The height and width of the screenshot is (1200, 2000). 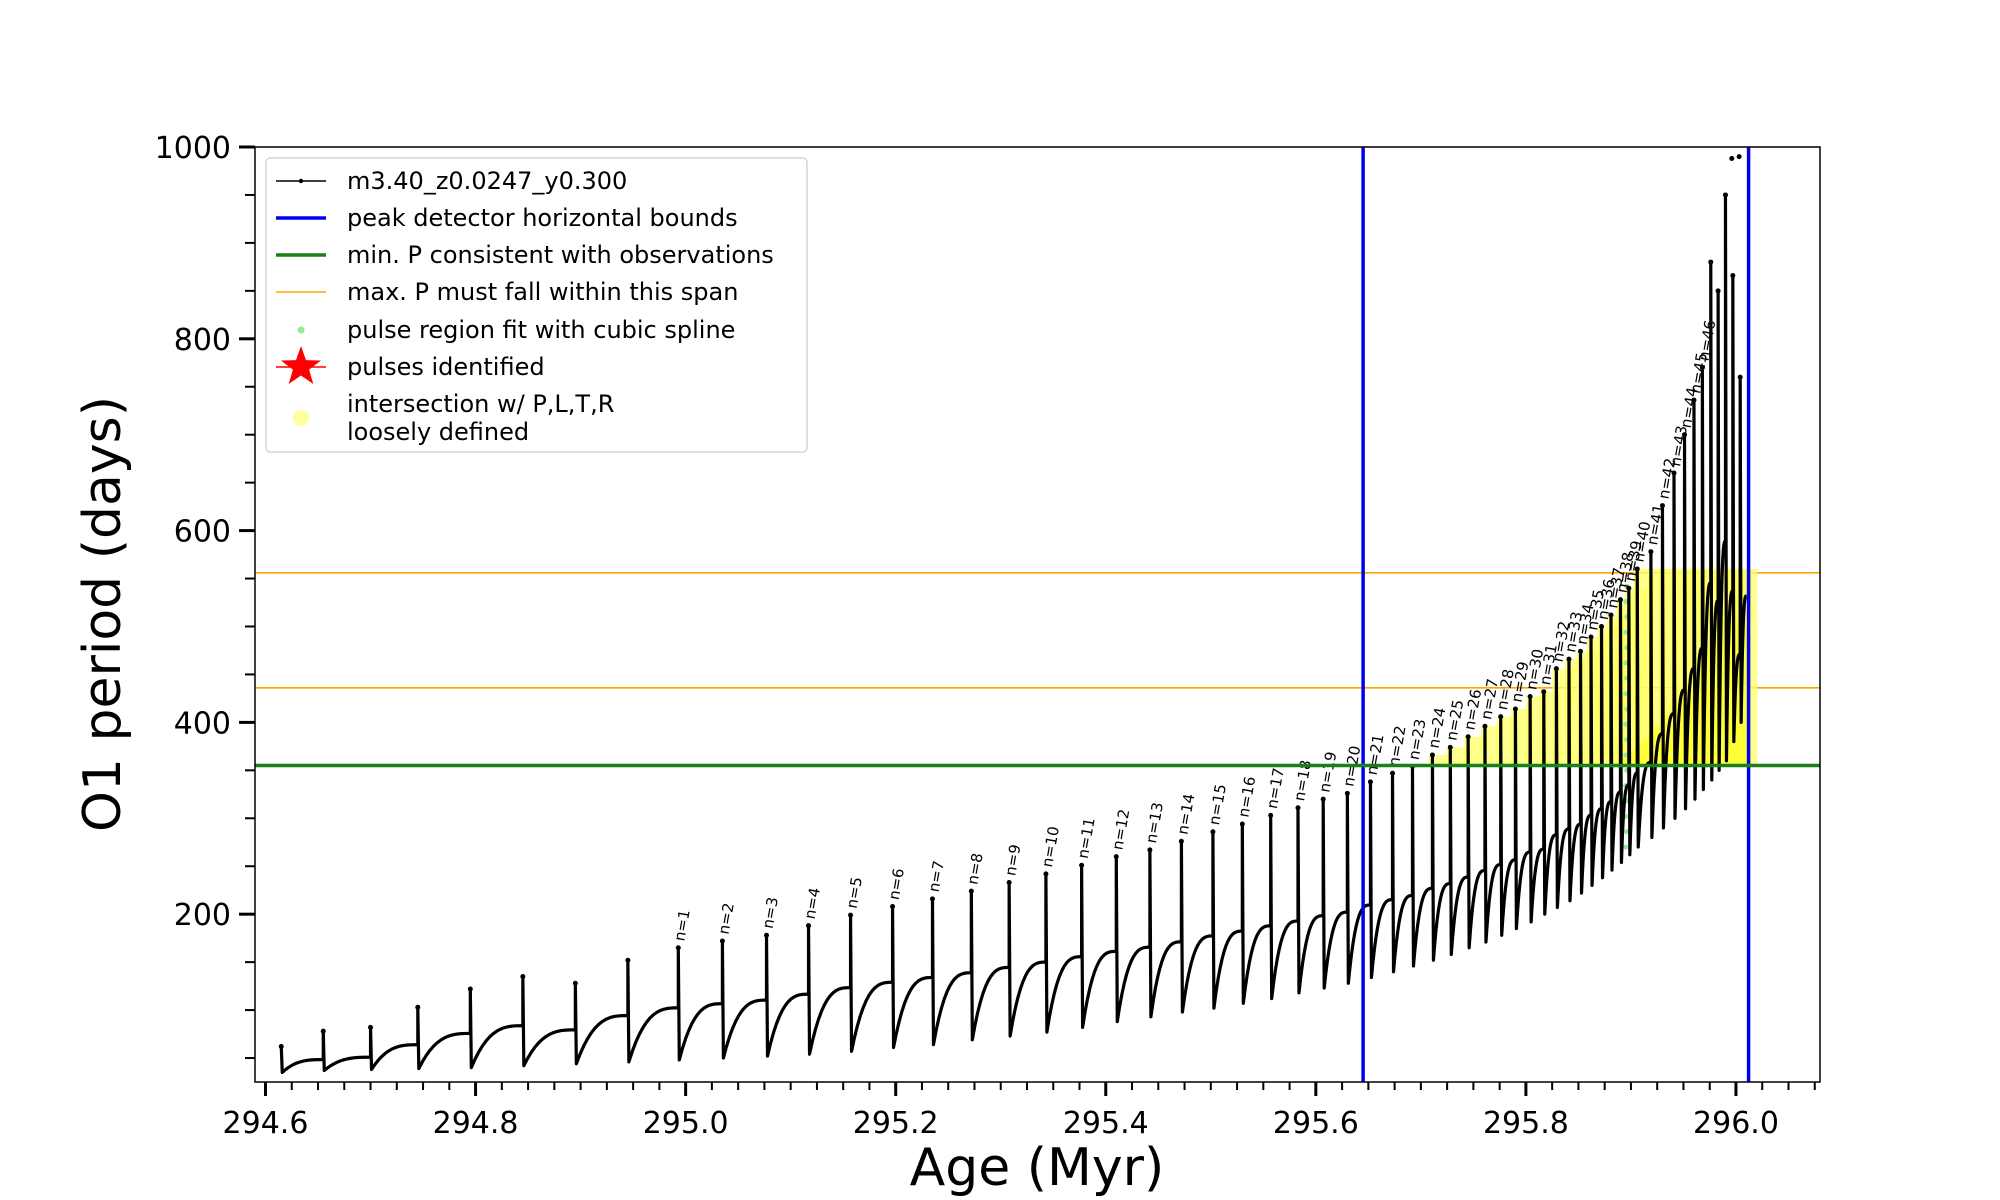 What do you see at coordinates (438, 432) in the screenshot?
I see `legend-label-7-line2: loosely defined` at bounding box center [438, 432].